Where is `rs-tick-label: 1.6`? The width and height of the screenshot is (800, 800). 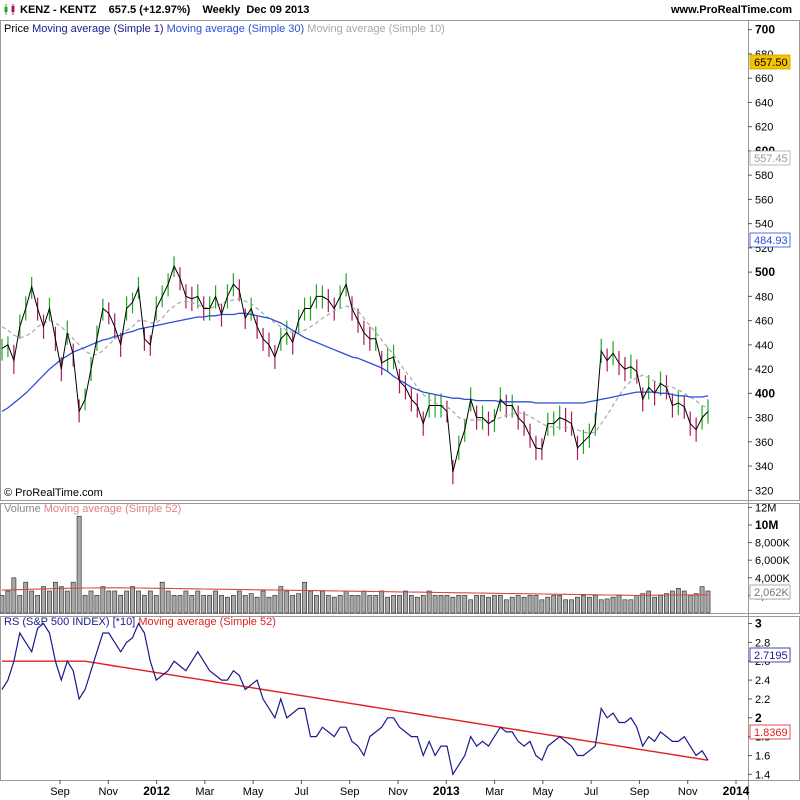
rs-tick-label: 1.6 is located at coordinates (762, 756).